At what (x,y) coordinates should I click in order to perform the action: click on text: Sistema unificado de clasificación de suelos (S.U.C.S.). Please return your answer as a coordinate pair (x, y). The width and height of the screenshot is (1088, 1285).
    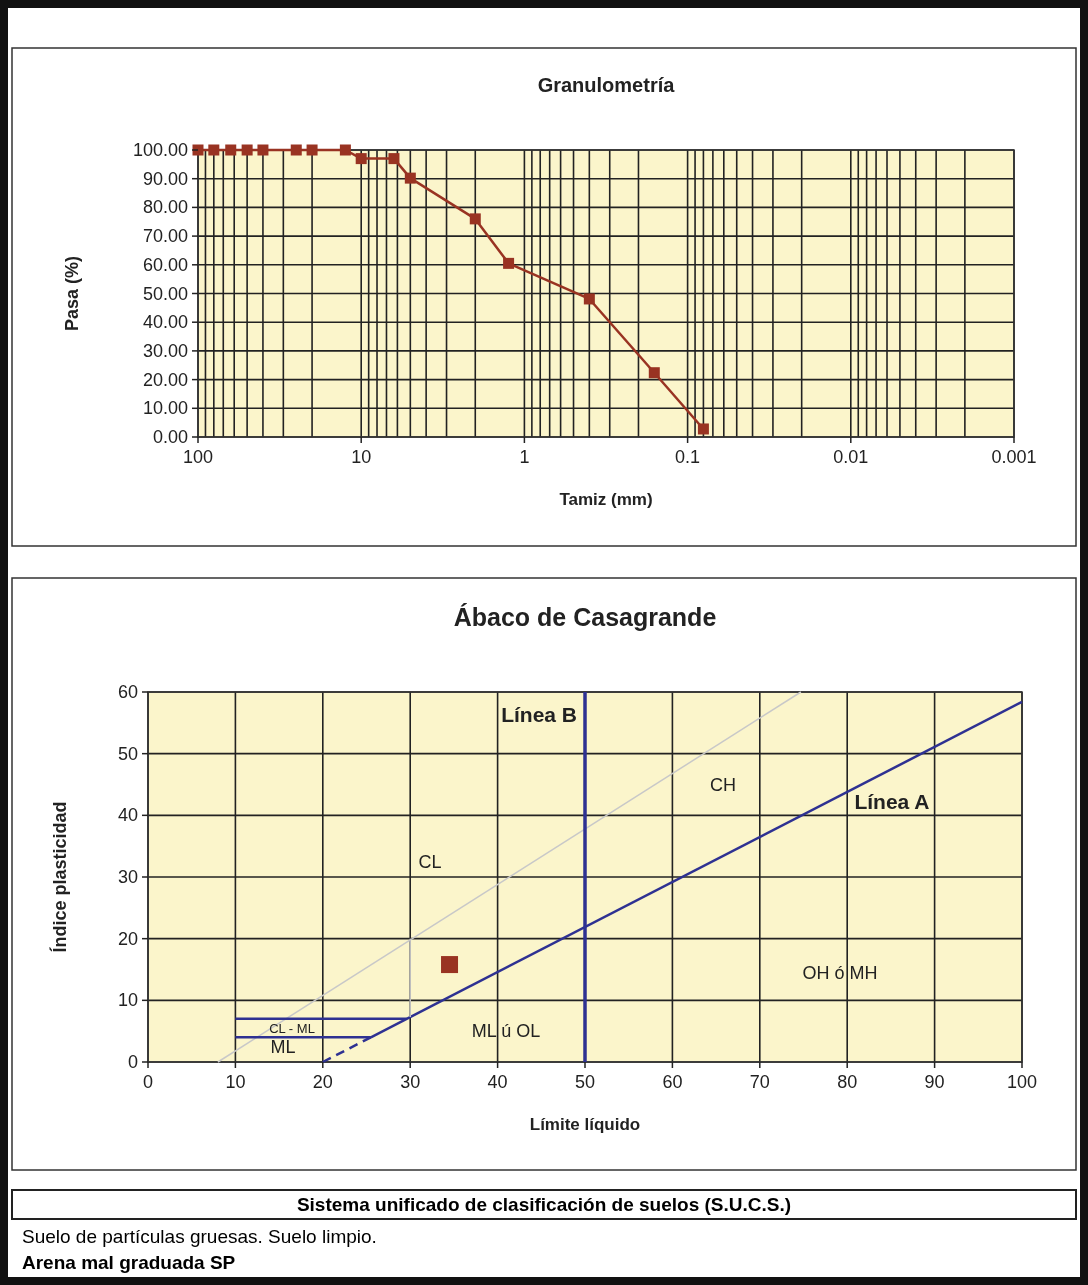
    Looking at the image, I should click on (544, 1204).